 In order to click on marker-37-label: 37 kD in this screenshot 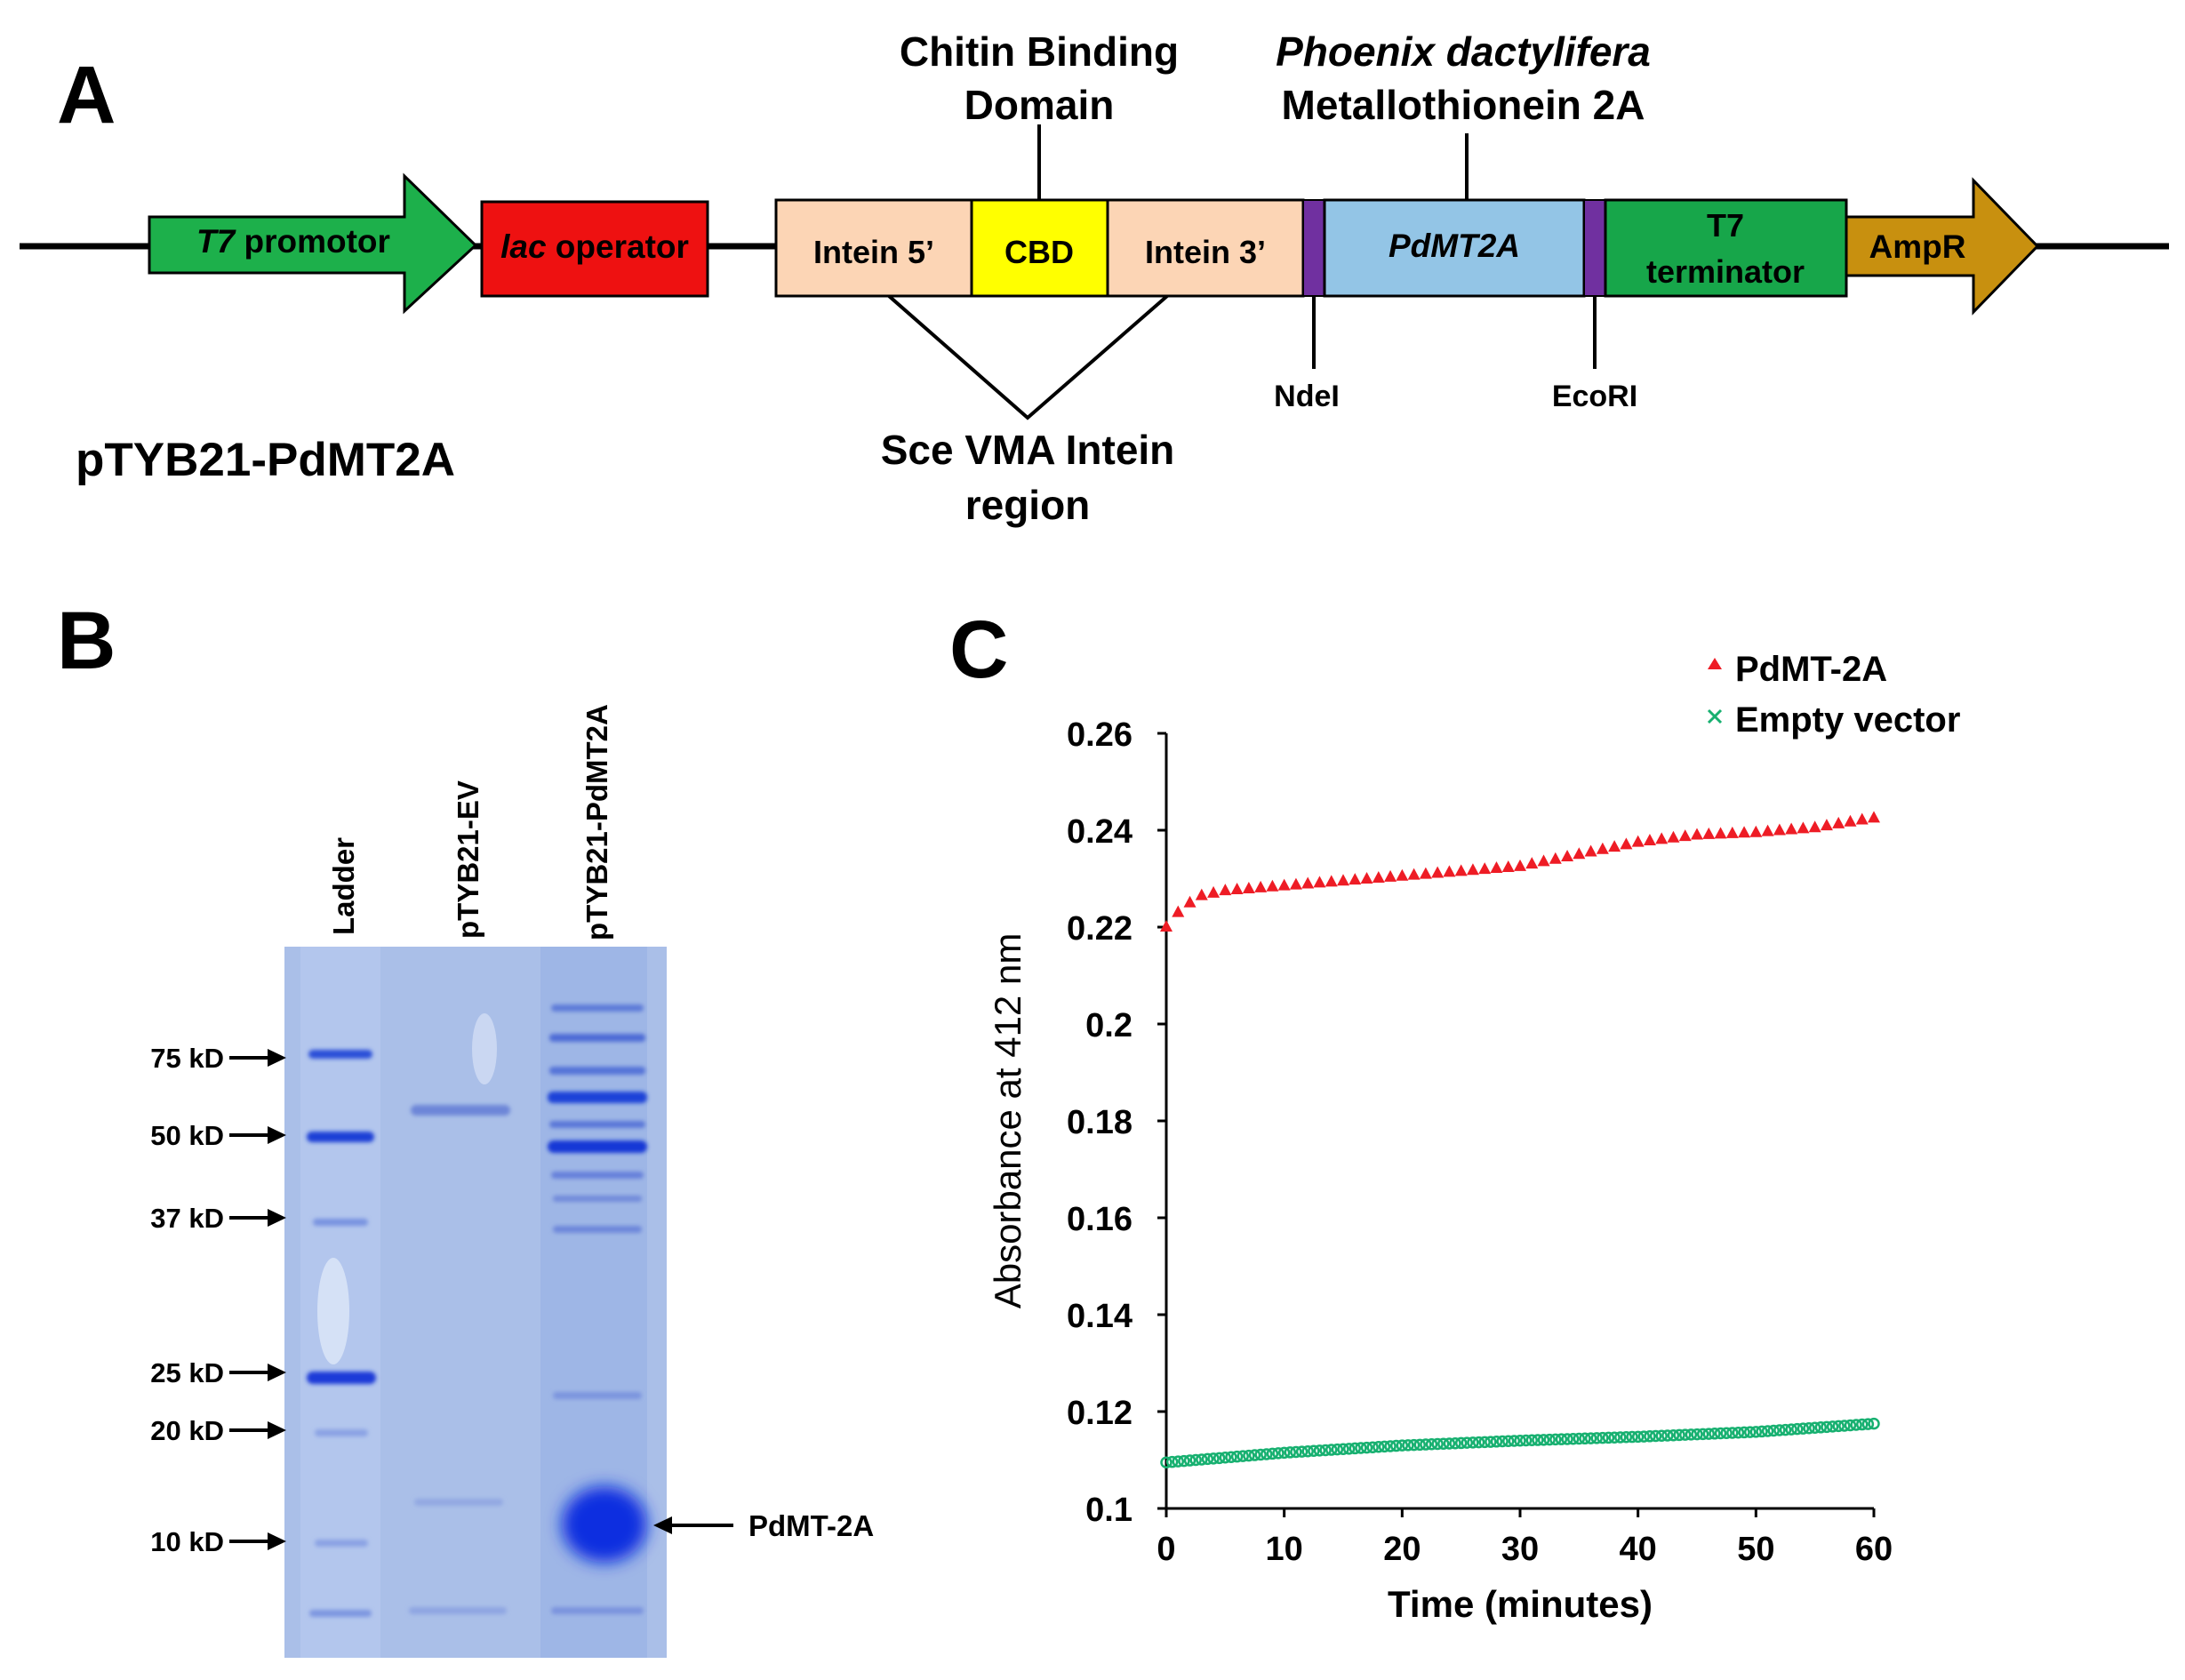, I will do `click(187, 1218)`.